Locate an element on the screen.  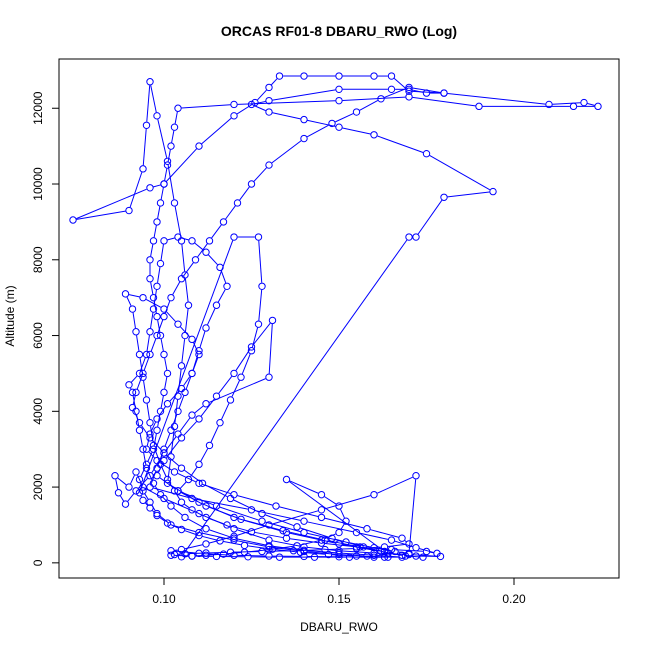
y-tick-label: 8000 is located at coordinates (38, 259).